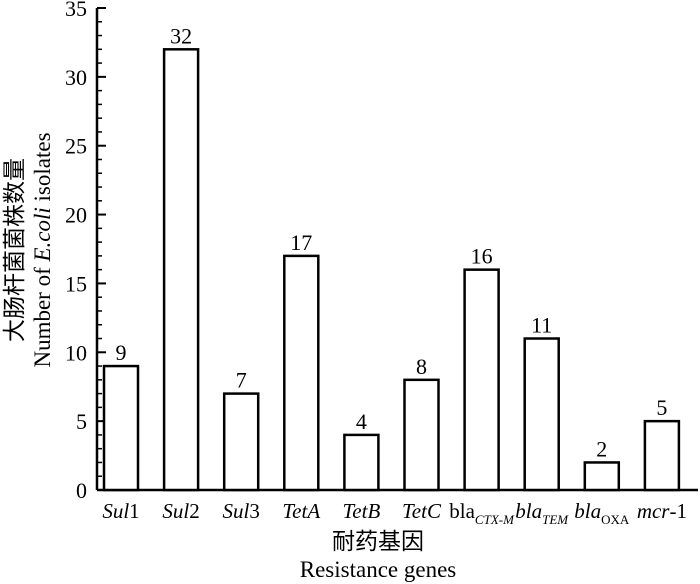 The width and height of the screenshot is (700, 584). What do you see at coordinates (120, 511) in the screenshot?
I see `category-label: Sul1` at bounding box center [120, 511].